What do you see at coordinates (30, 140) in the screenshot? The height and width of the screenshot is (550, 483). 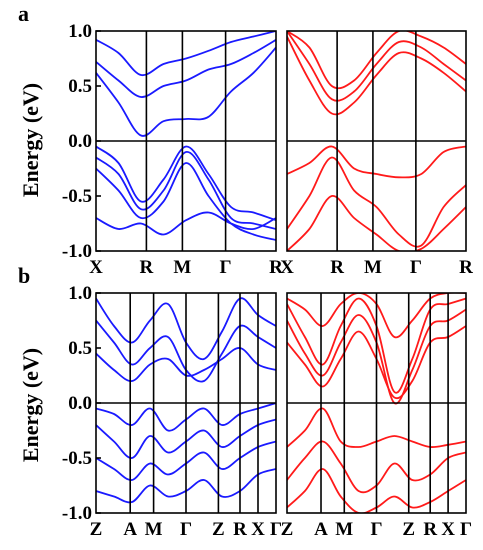 I see `panel-a-ylabel: Energy (eV)` at bounding box center [30, 140].